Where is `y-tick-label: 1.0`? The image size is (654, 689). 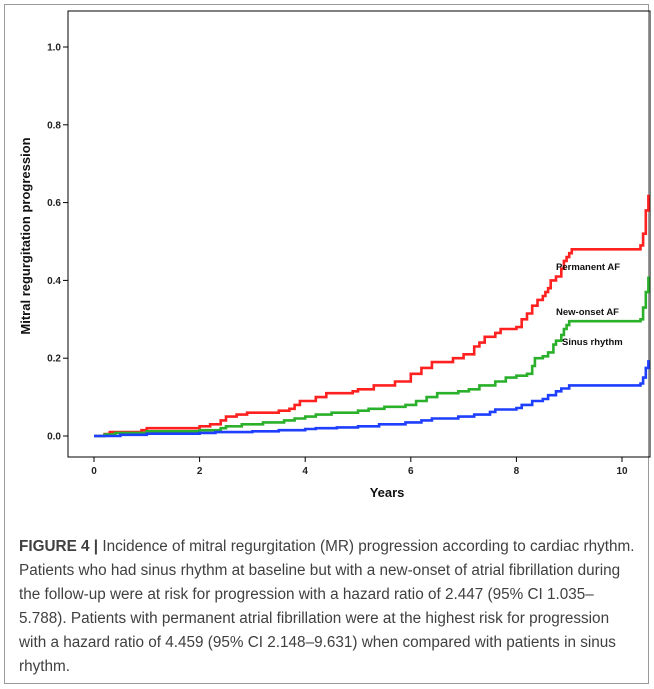 y-tick-label: 1.0 is located at coordinates (54, 48).